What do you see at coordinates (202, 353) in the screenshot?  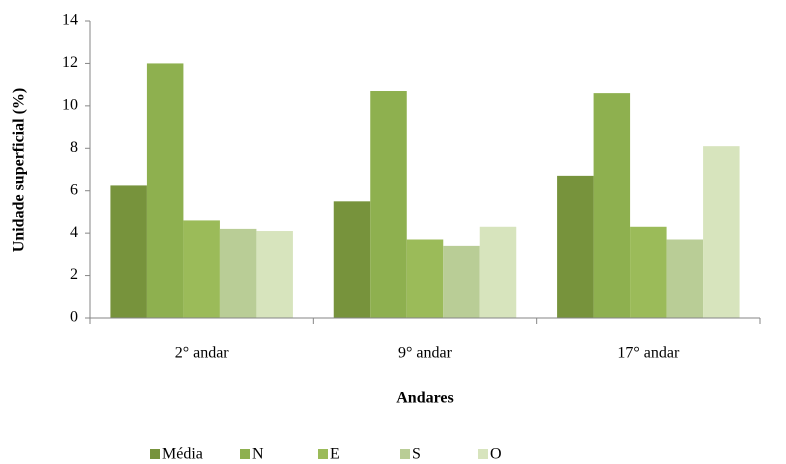 I see `x-tick-label: 2° andar` at bounding box center [202, 353].